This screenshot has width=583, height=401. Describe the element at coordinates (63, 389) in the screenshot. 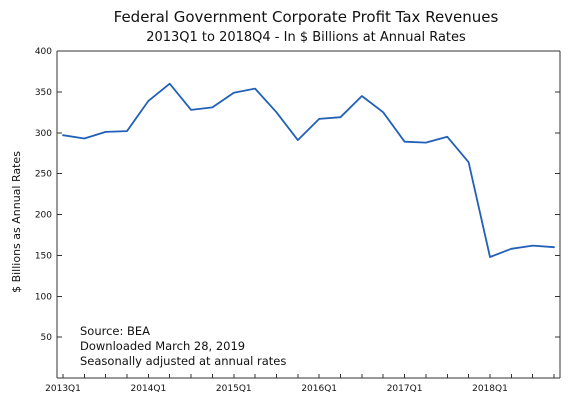

I see `x-tick-label: 2013Q1` at that location.